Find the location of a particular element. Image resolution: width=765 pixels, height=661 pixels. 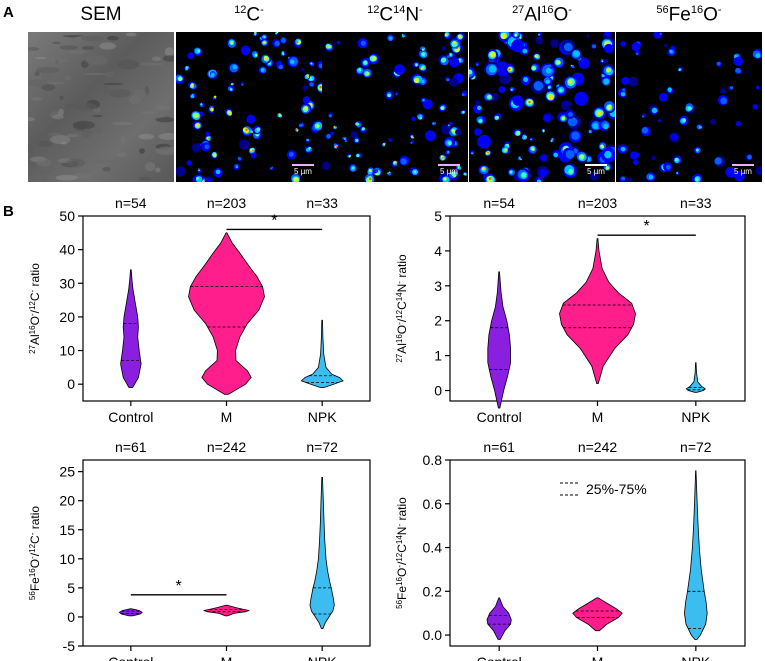

y-tick-label: 30 is located at coordinates (67, 283).